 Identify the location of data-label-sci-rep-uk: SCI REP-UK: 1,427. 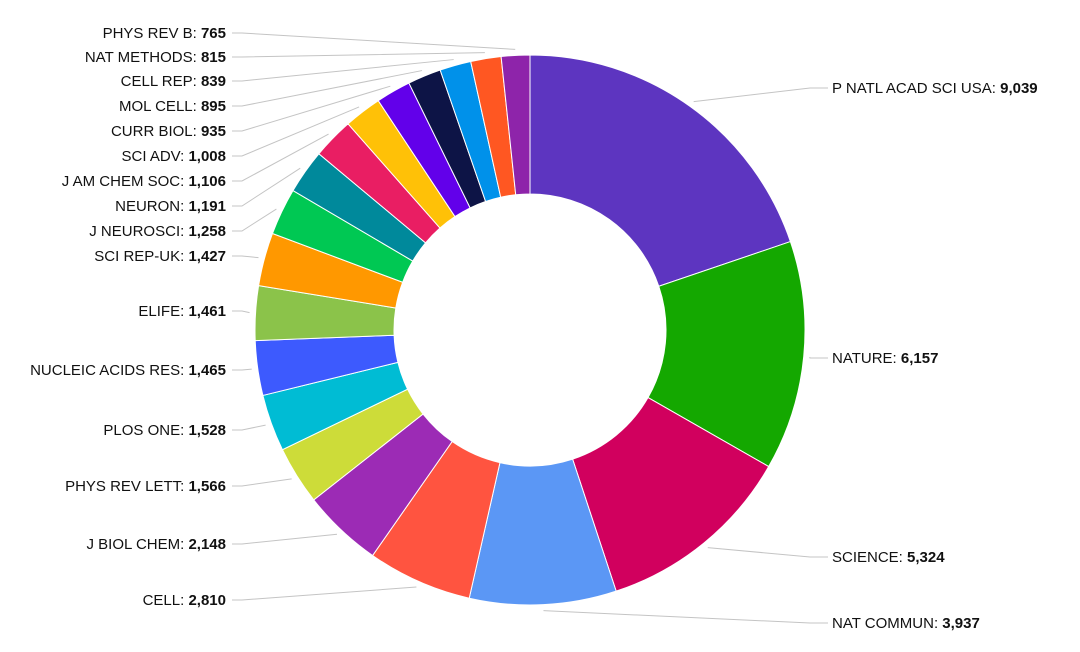
(160, 256).